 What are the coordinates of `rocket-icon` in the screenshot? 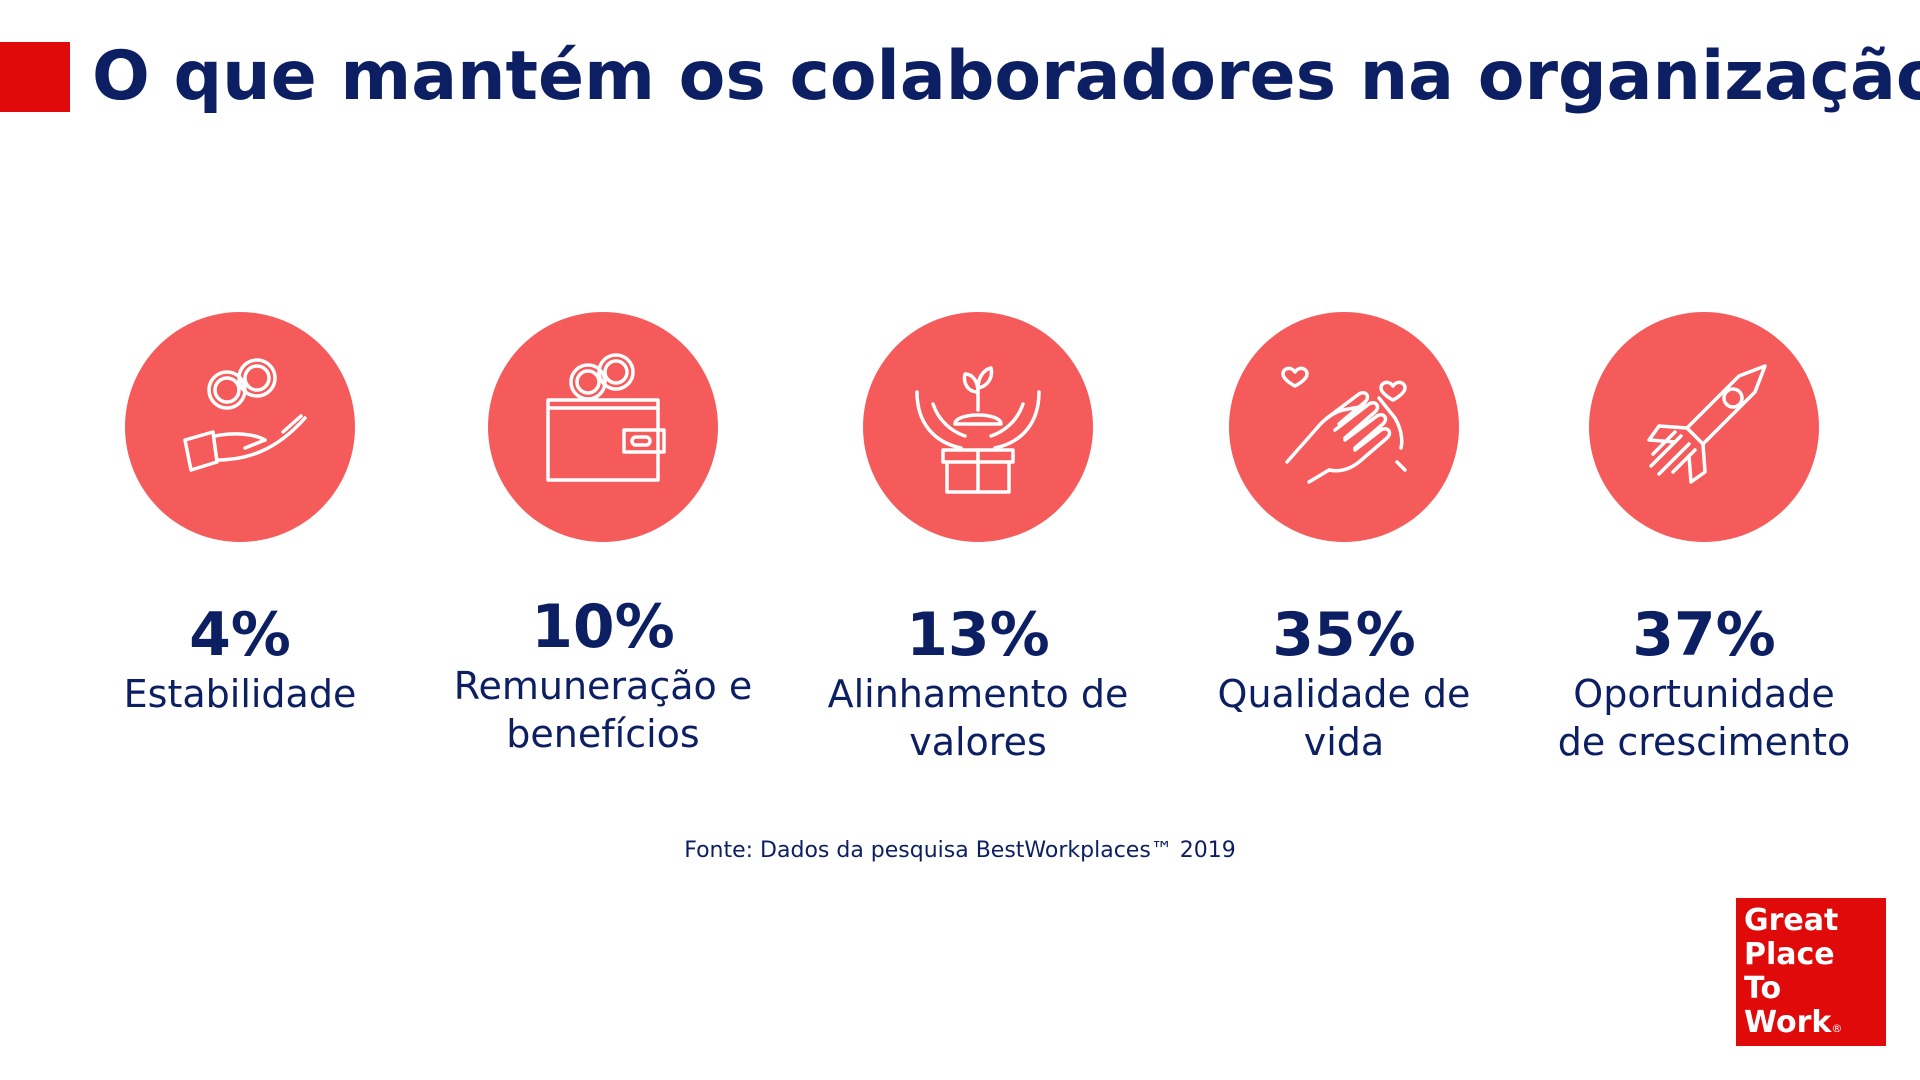 It's located at (1707, 424).